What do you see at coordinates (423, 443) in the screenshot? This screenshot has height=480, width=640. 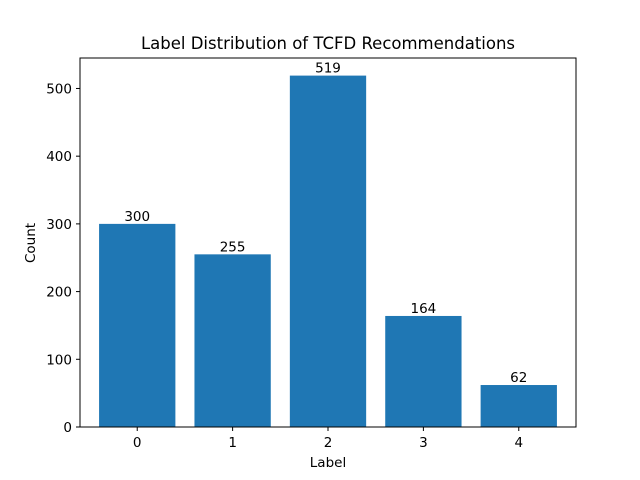 I see `x-tick-label-3: 3` at bounding box center [423, 443].